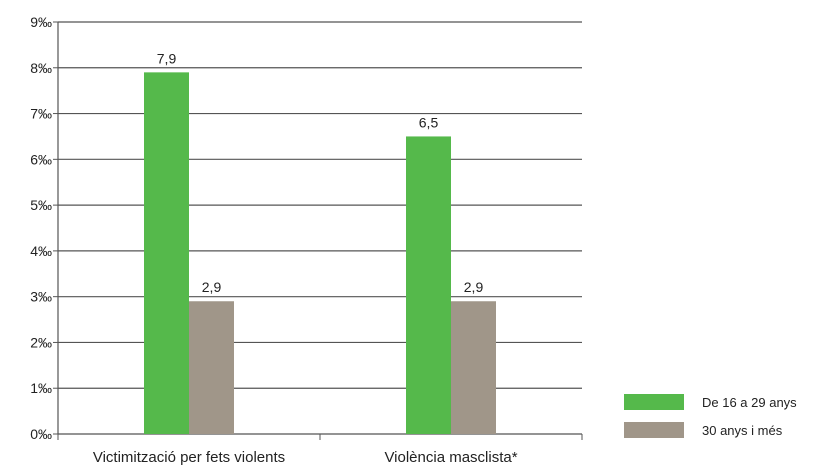 This screenshot has height=466, width=824. I want to click on legend-item-series-2: 30 anys i més, so click(710, 430).